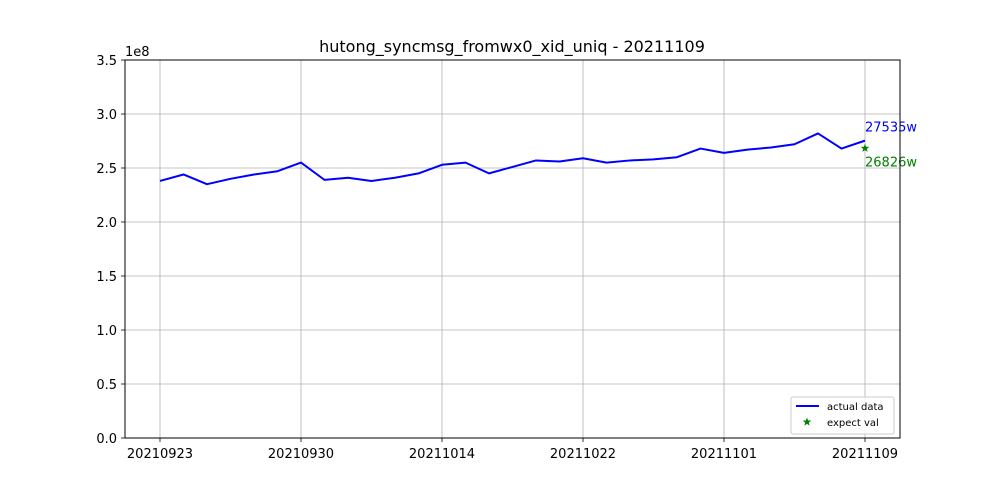 This screenshot has width=1000, height=500. I want to click on series-line-actual-data, so click(512, 159).